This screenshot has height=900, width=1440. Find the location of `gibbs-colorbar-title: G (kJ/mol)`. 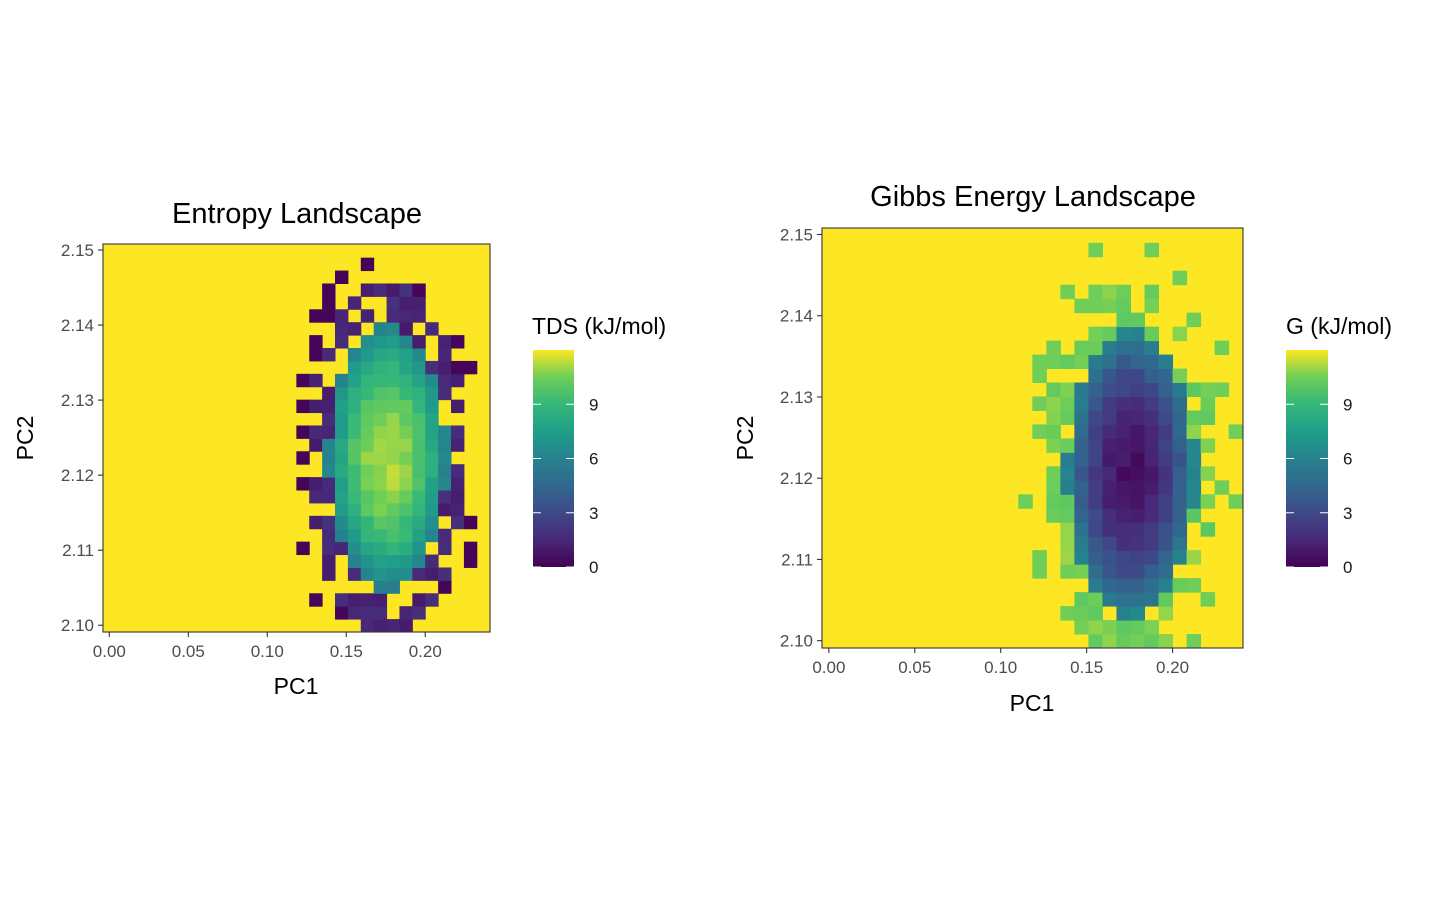

gibbs-colorbar-title: G (kJ/mol) is located at coordinates (1339, 326).